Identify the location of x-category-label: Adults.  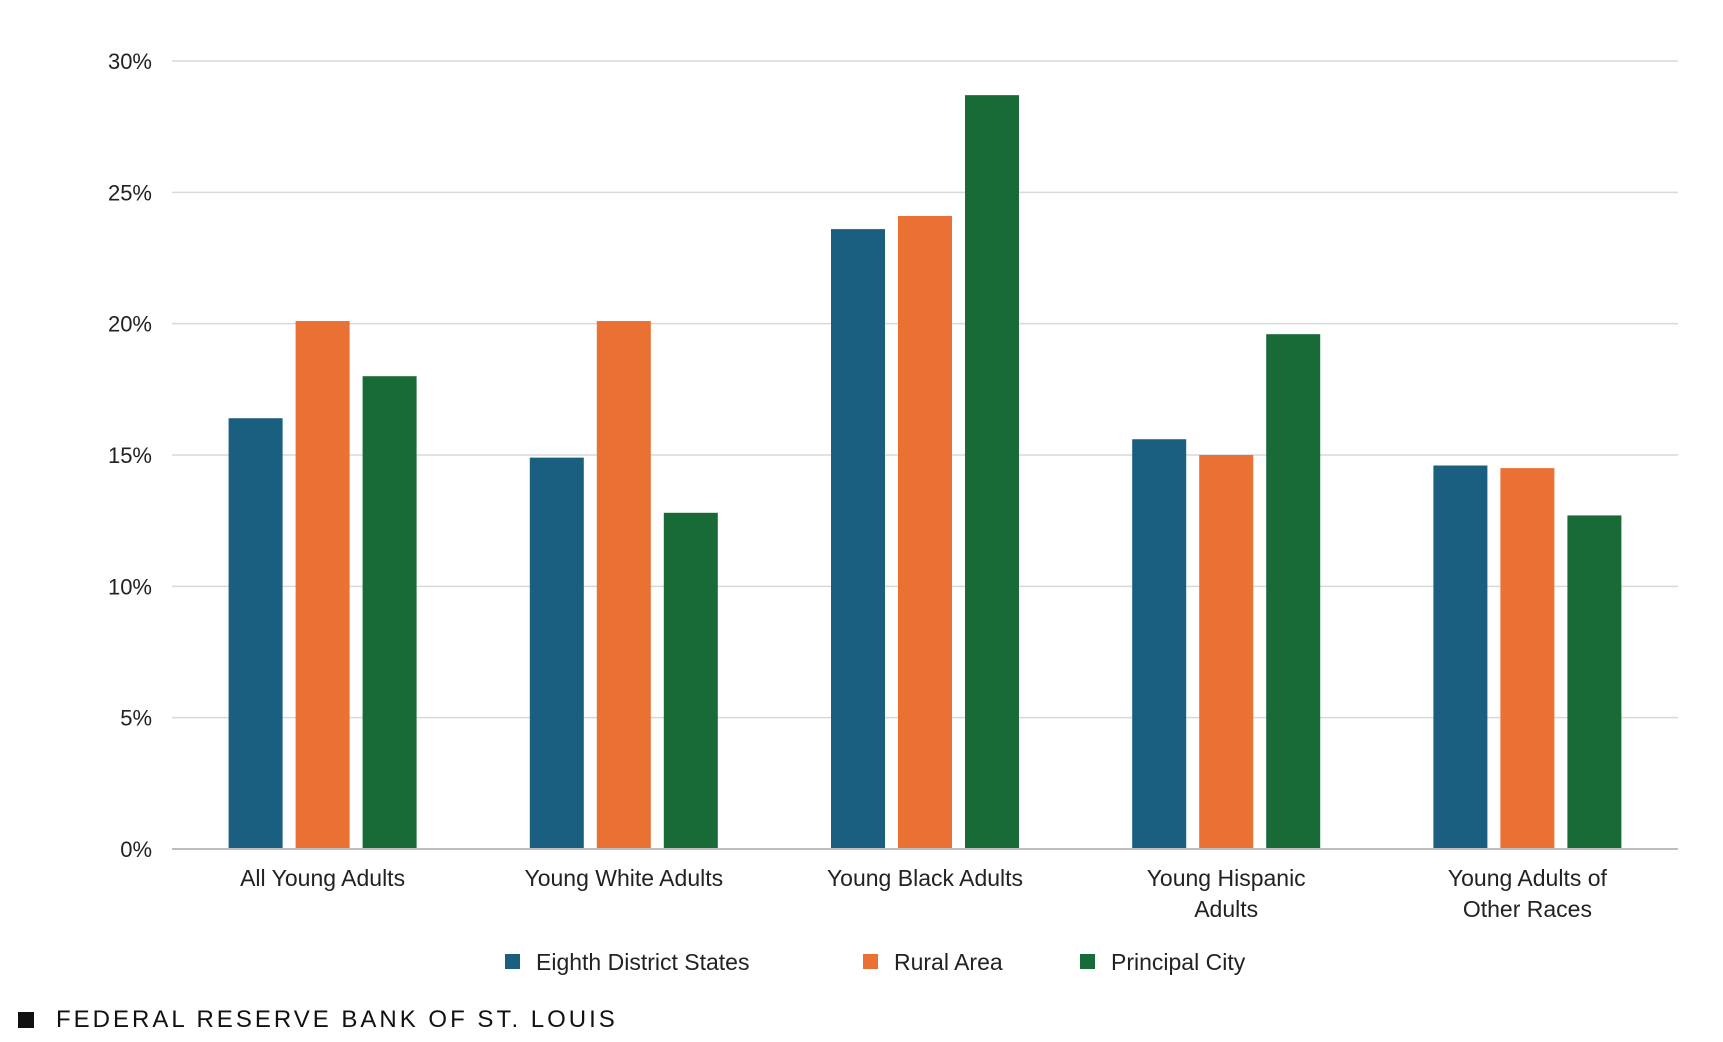
(1226, 909).